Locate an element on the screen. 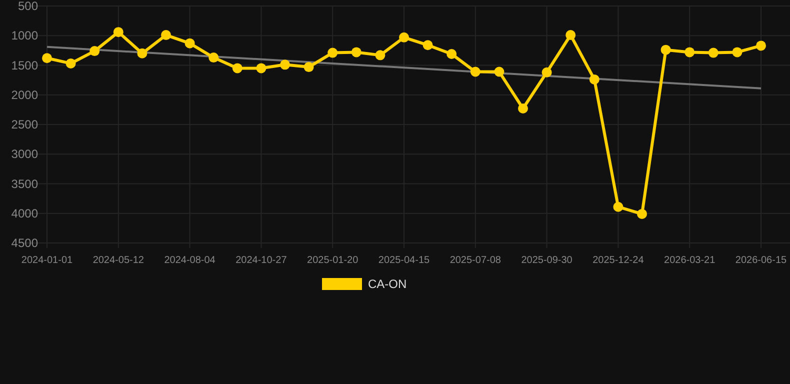 The height and width of the screenshot is (384, 790). y-tick-label: 4500 is located at coordinates (24, 243).